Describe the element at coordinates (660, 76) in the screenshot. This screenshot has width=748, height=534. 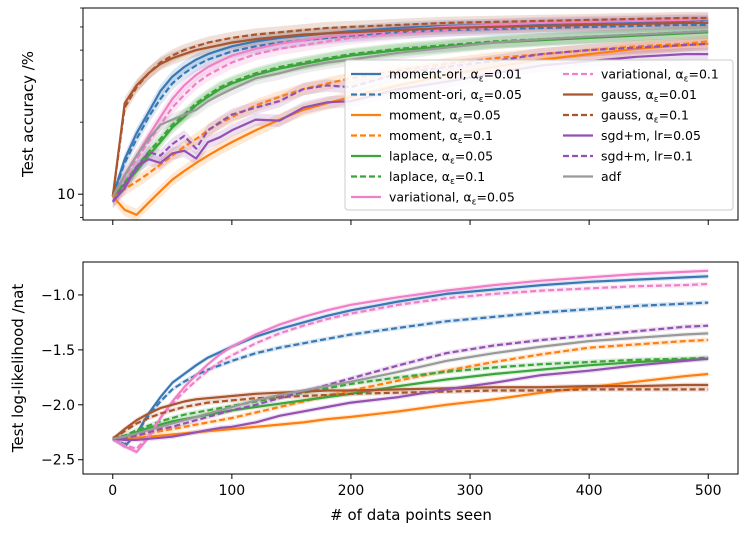
I see `legend-label-variational-alpha-0-1: variational, αε=0.1` at that location.